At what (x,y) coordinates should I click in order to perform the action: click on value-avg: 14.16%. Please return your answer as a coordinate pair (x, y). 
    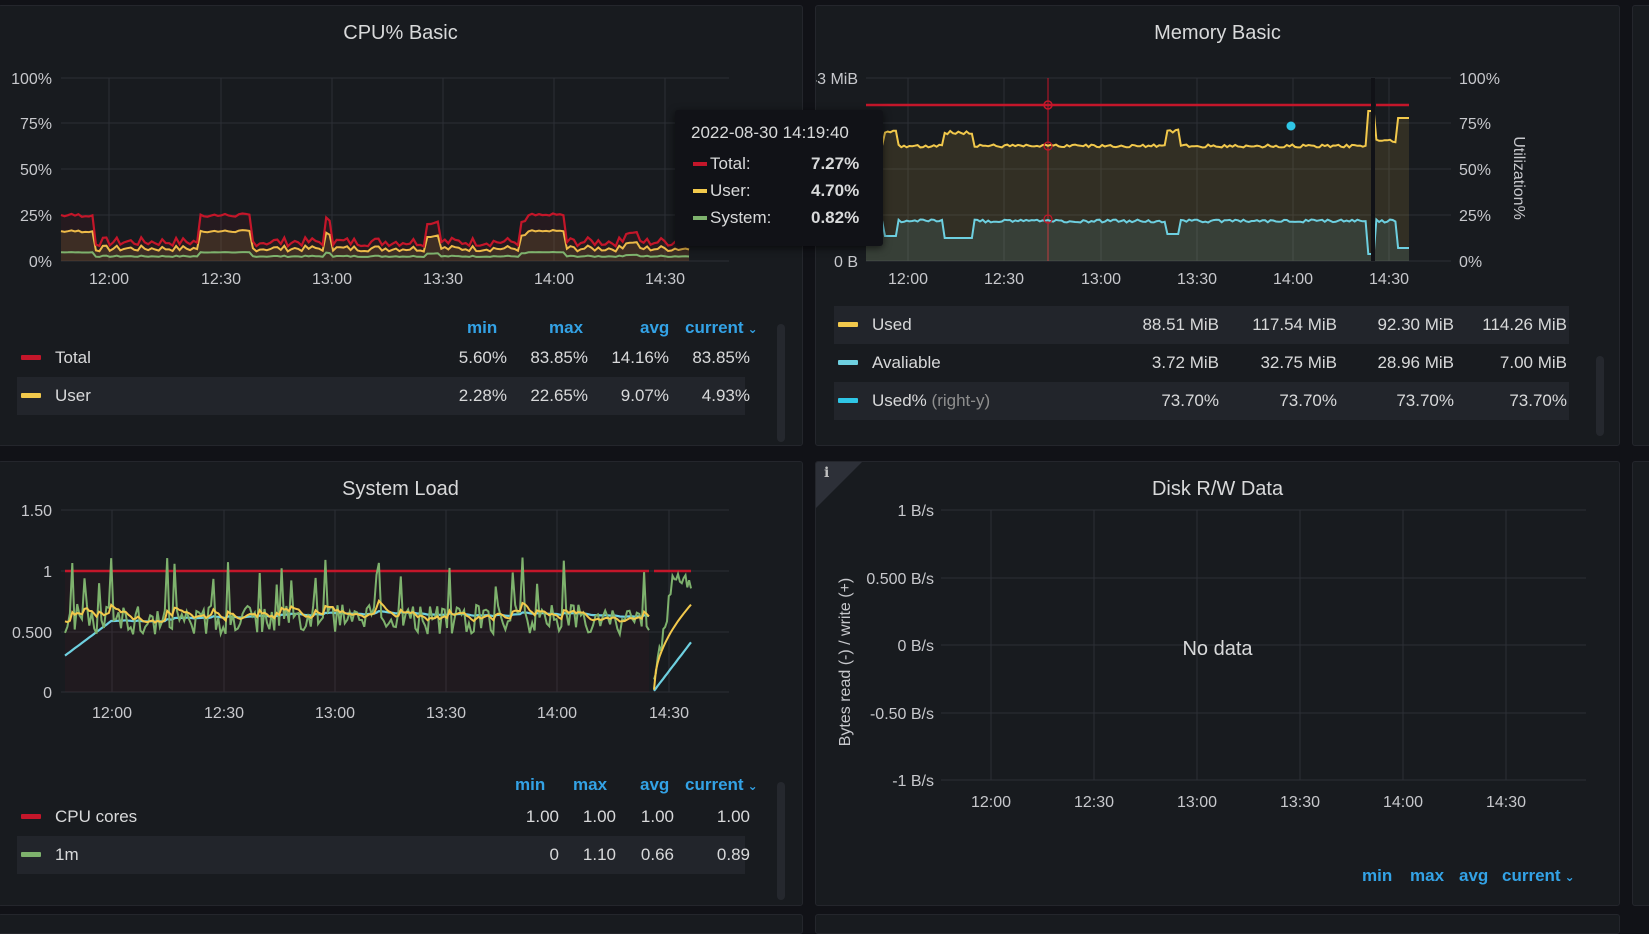
    Looking at the image, I should click on (640, 357).